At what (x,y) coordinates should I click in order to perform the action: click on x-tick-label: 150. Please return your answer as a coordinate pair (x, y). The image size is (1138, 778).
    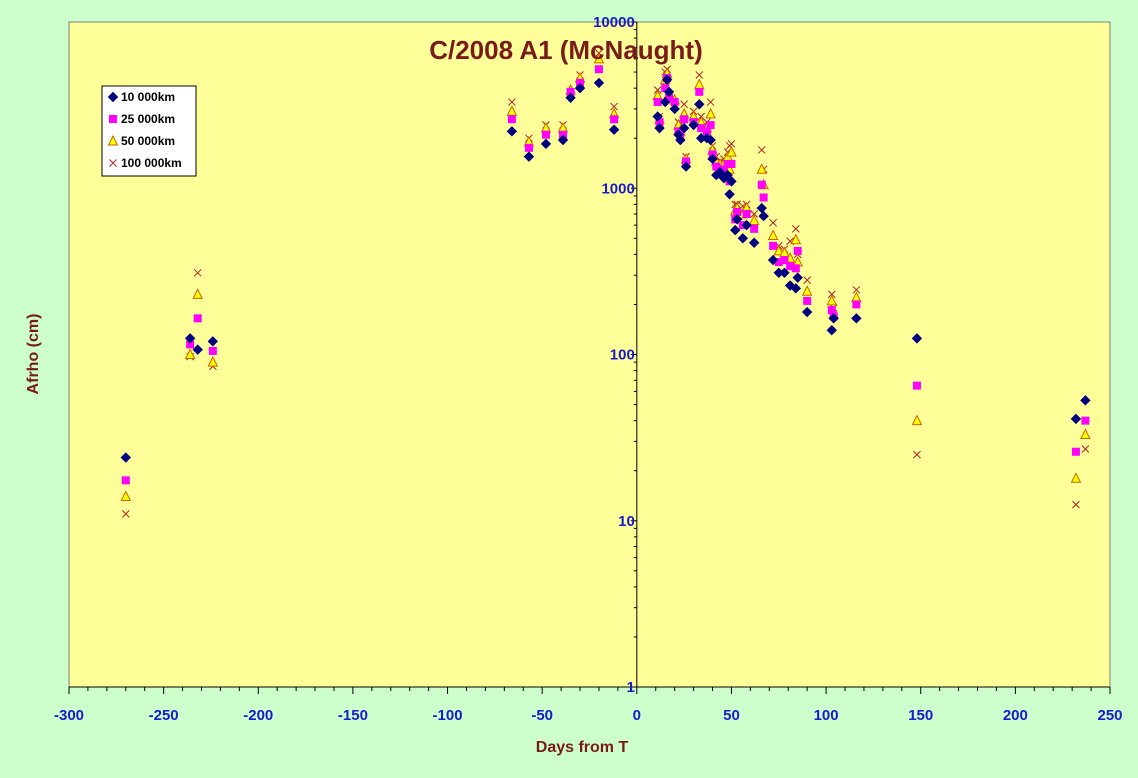
    Looking at the image, I should click on (920, 715).